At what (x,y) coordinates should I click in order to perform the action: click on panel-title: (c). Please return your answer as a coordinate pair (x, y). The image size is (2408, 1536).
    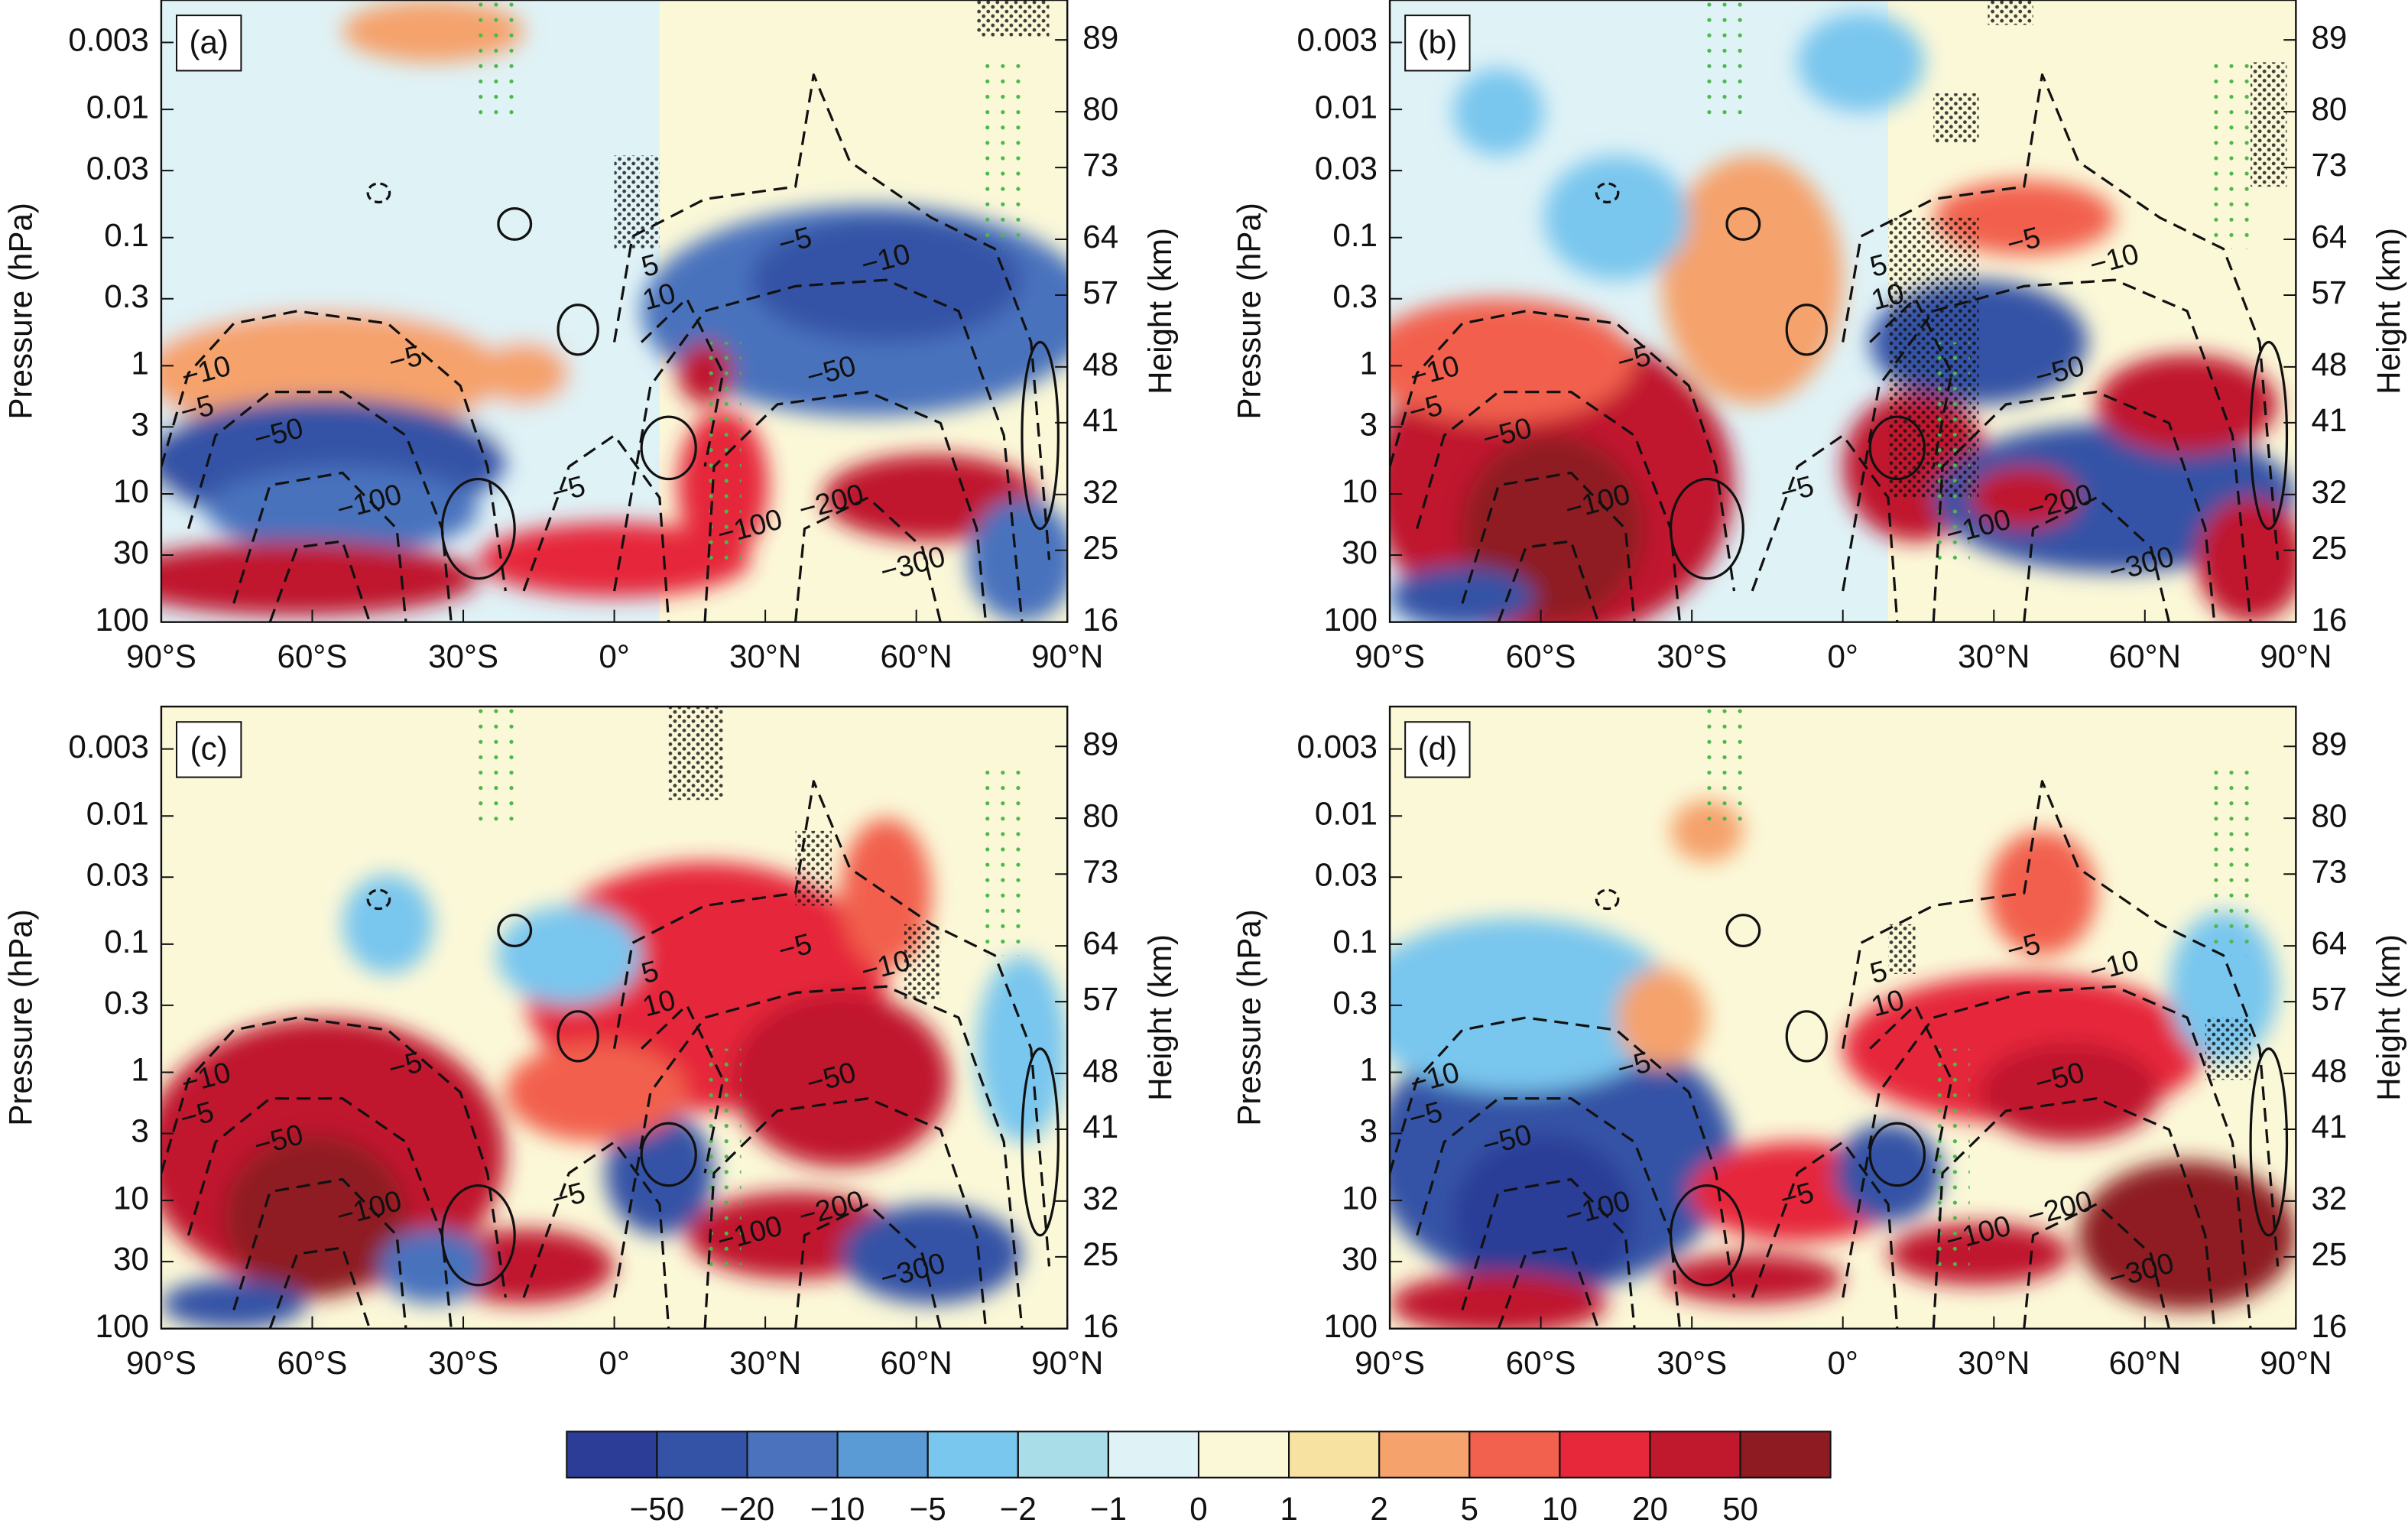
    Looking at the image, I should click on (209, 749).